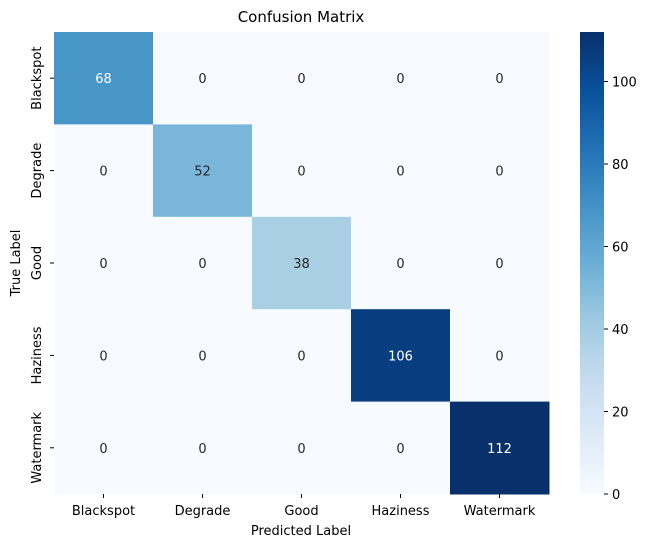  I want to click on colorbar-tick-label: 80, so click(620, 165).